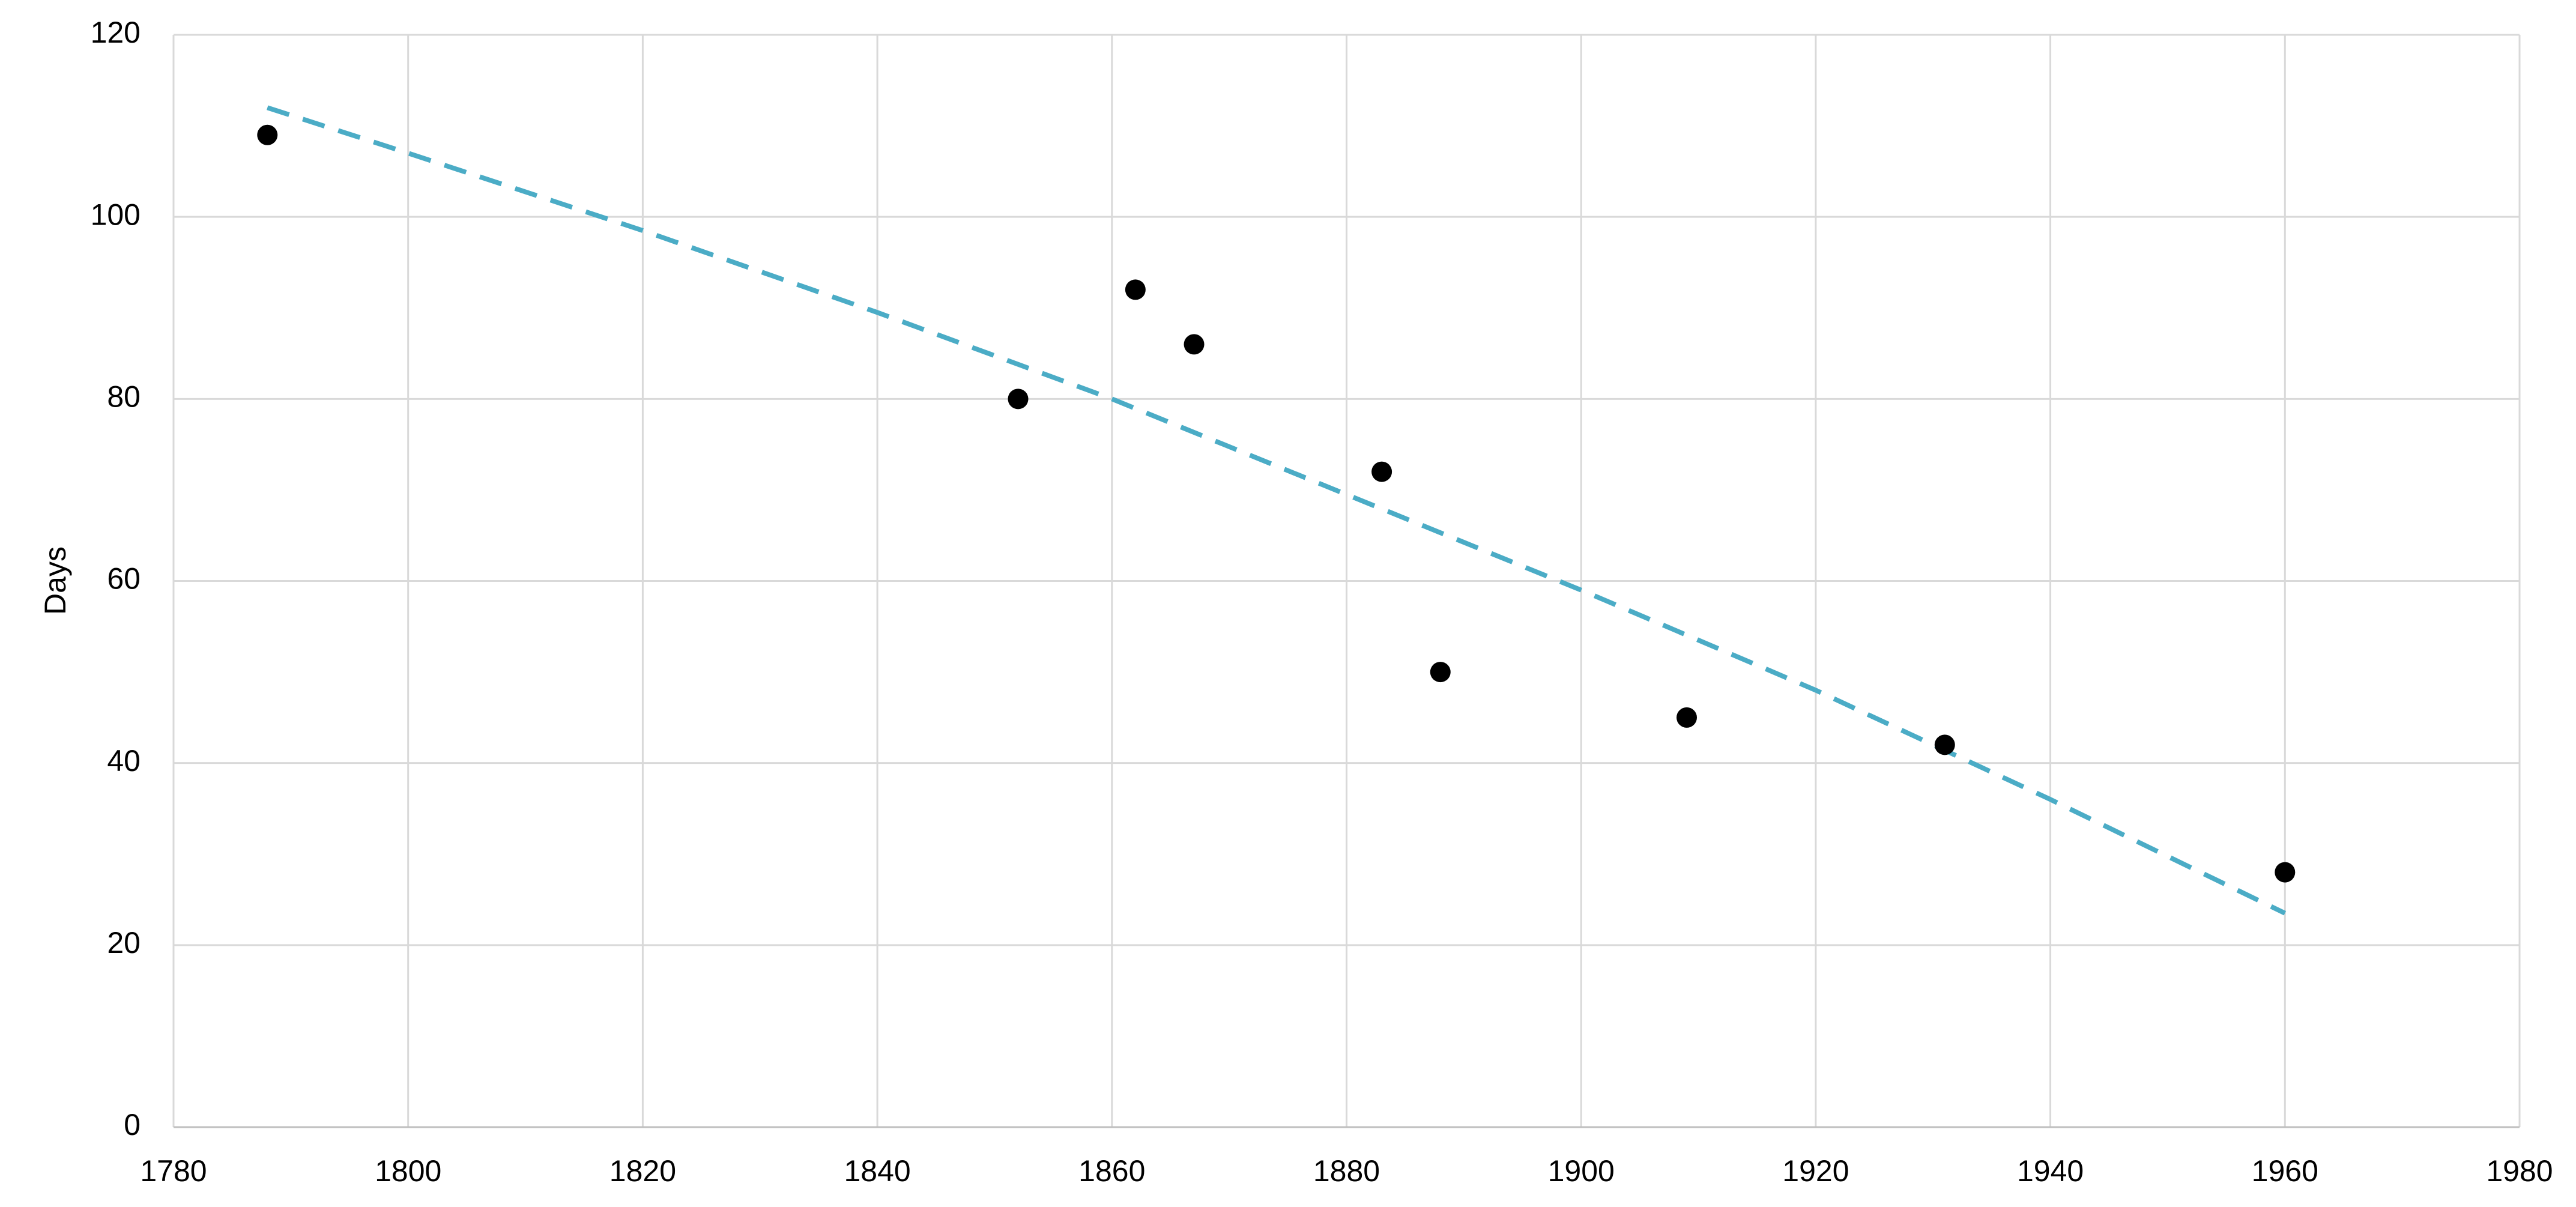  What do you see at coordinates (2519, 1171) in the screenshot?
I see `x-tick-label: 1980` at bounding box center [2519, 1171].